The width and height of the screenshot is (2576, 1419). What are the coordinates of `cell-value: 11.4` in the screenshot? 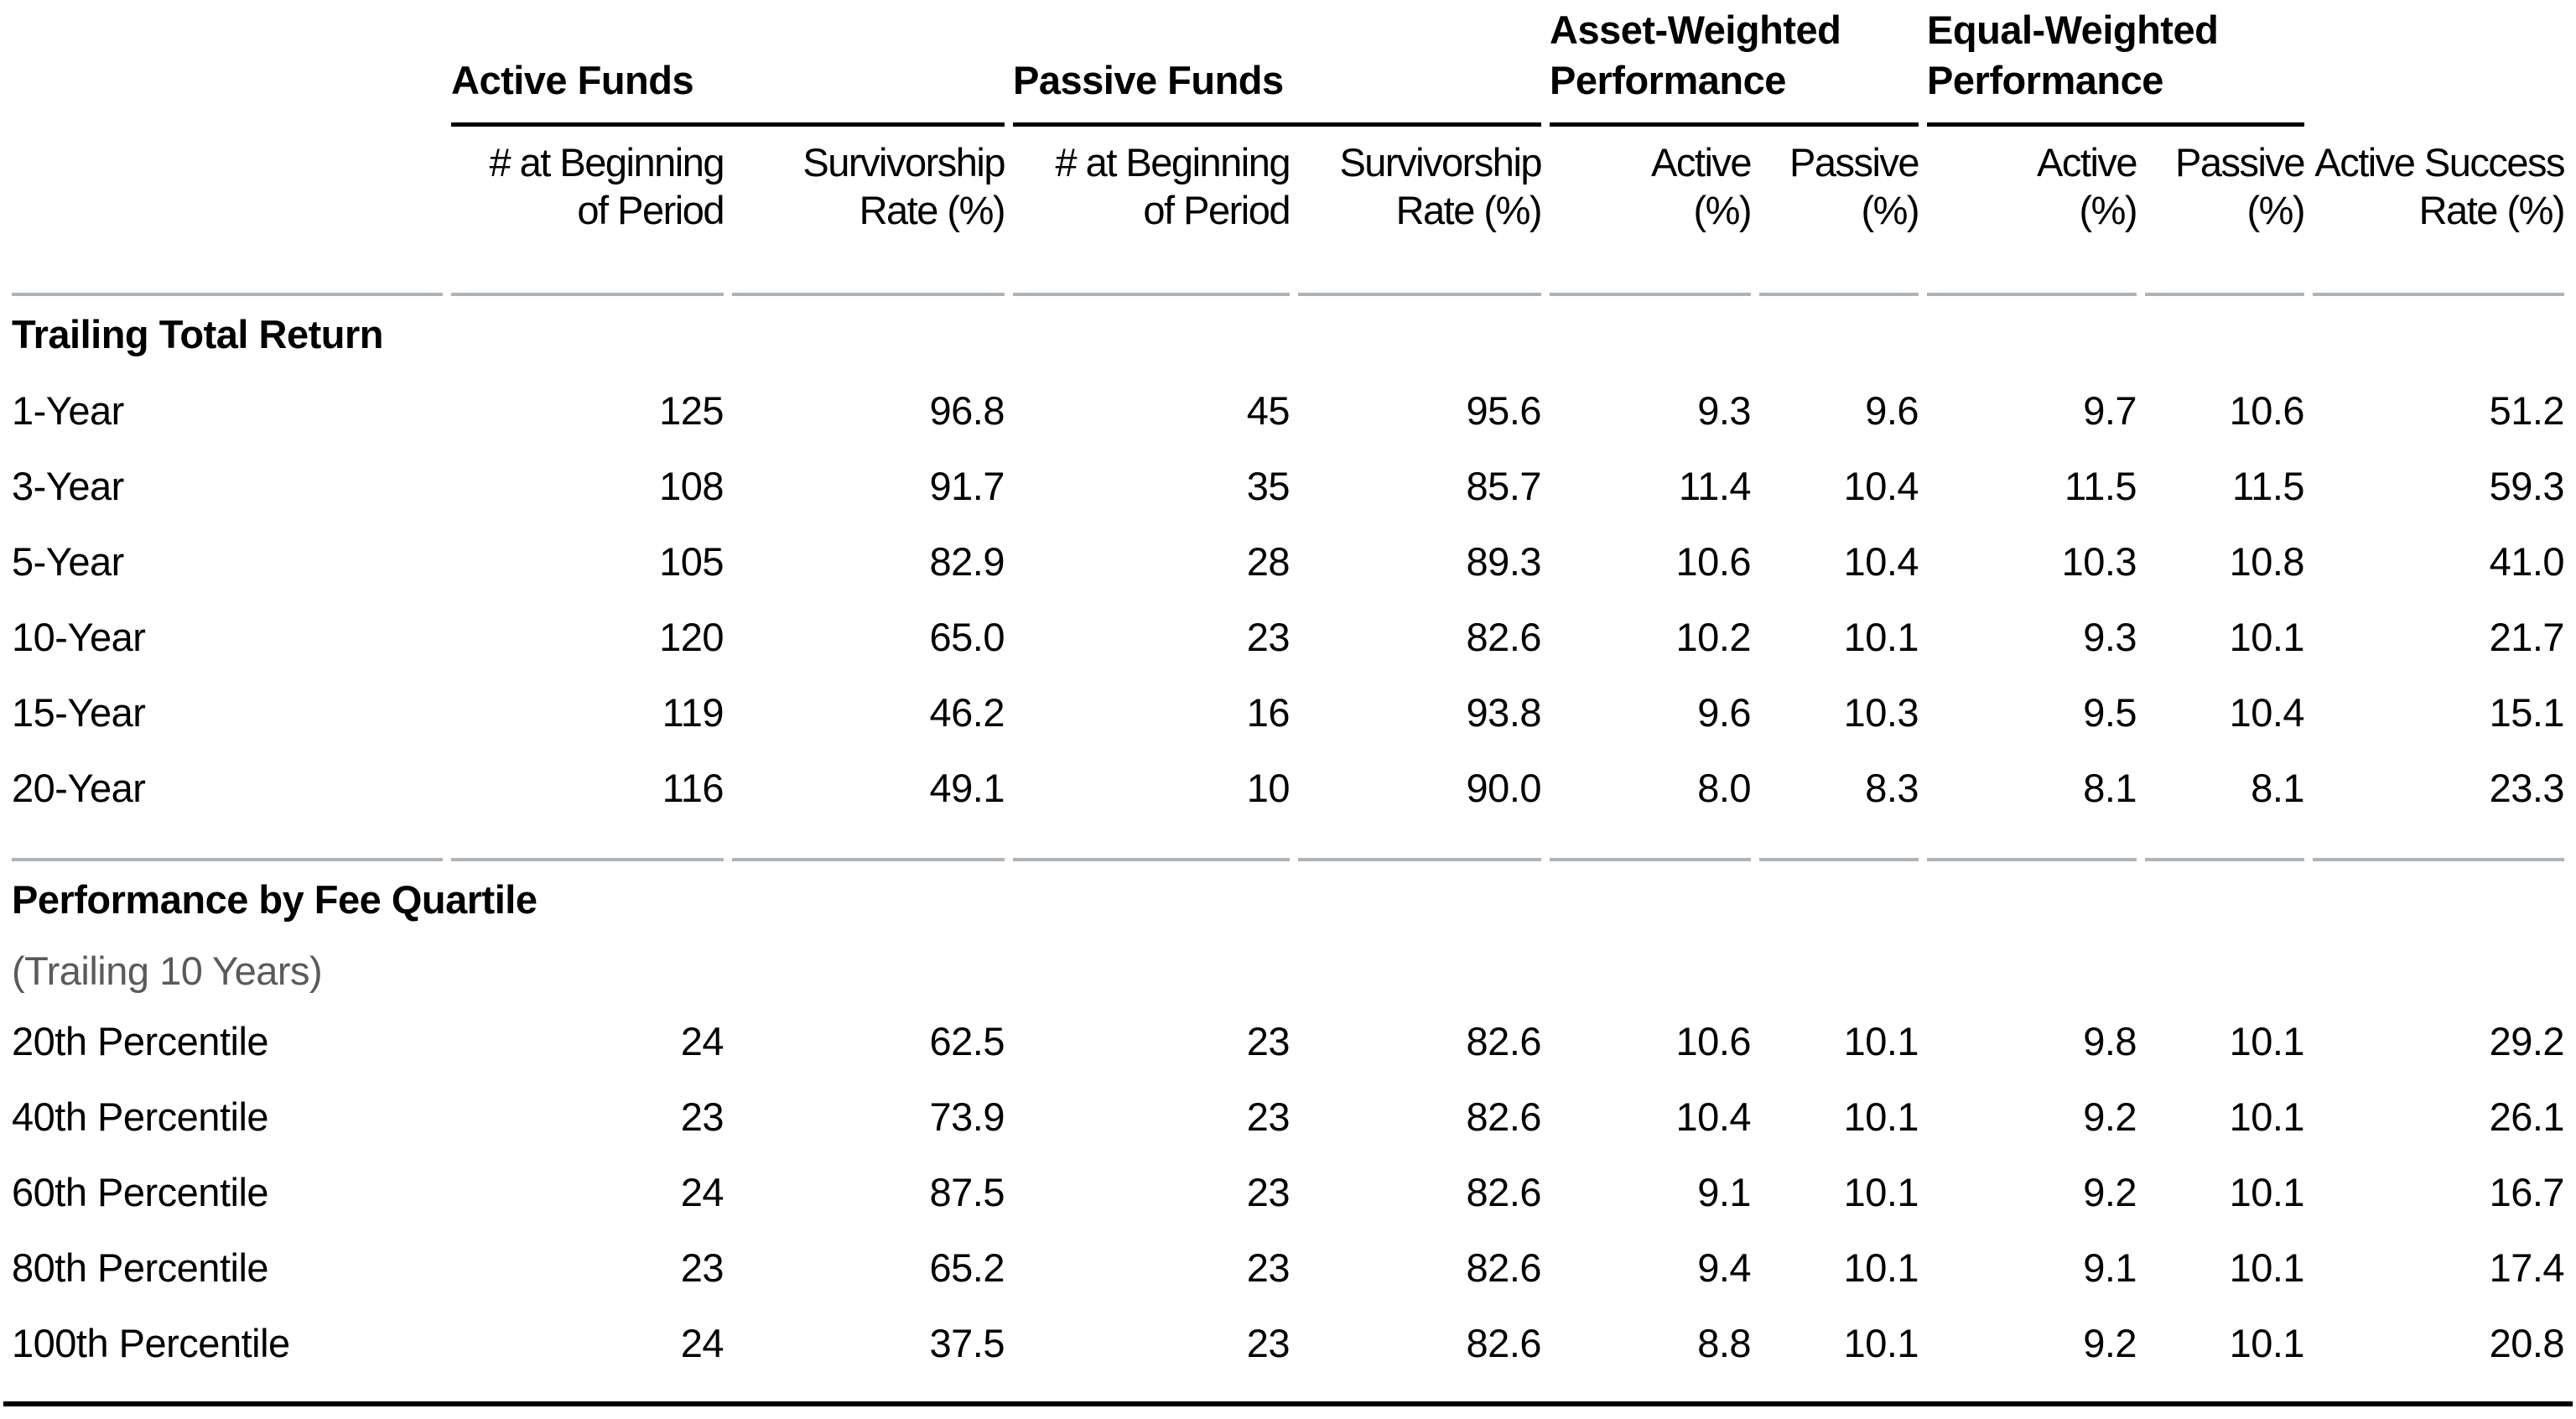 It's located at (1715, 486).